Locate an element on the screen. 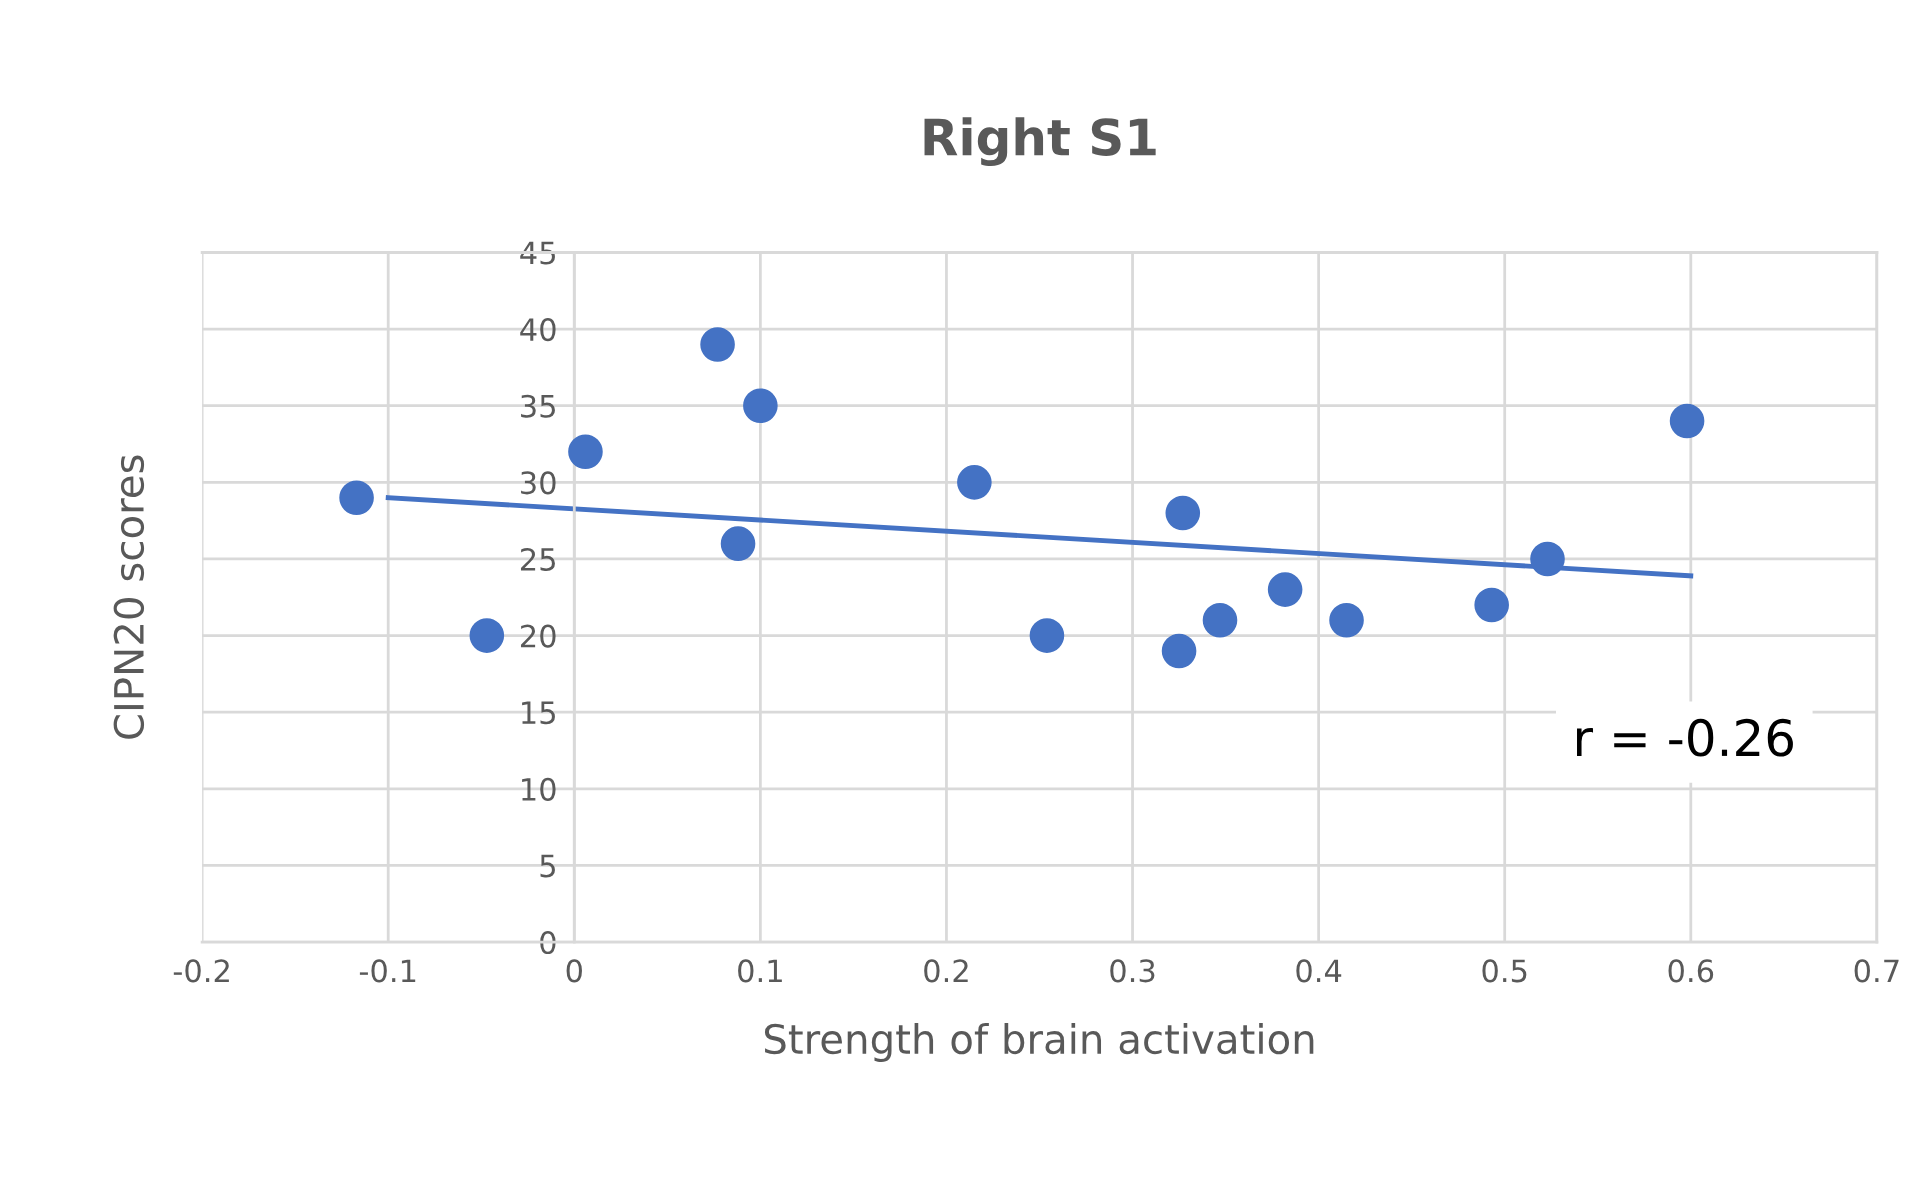 This screenshot has height=1191, width=1925. x-tick-label: 0.1 is located at coordinates (760, 971).